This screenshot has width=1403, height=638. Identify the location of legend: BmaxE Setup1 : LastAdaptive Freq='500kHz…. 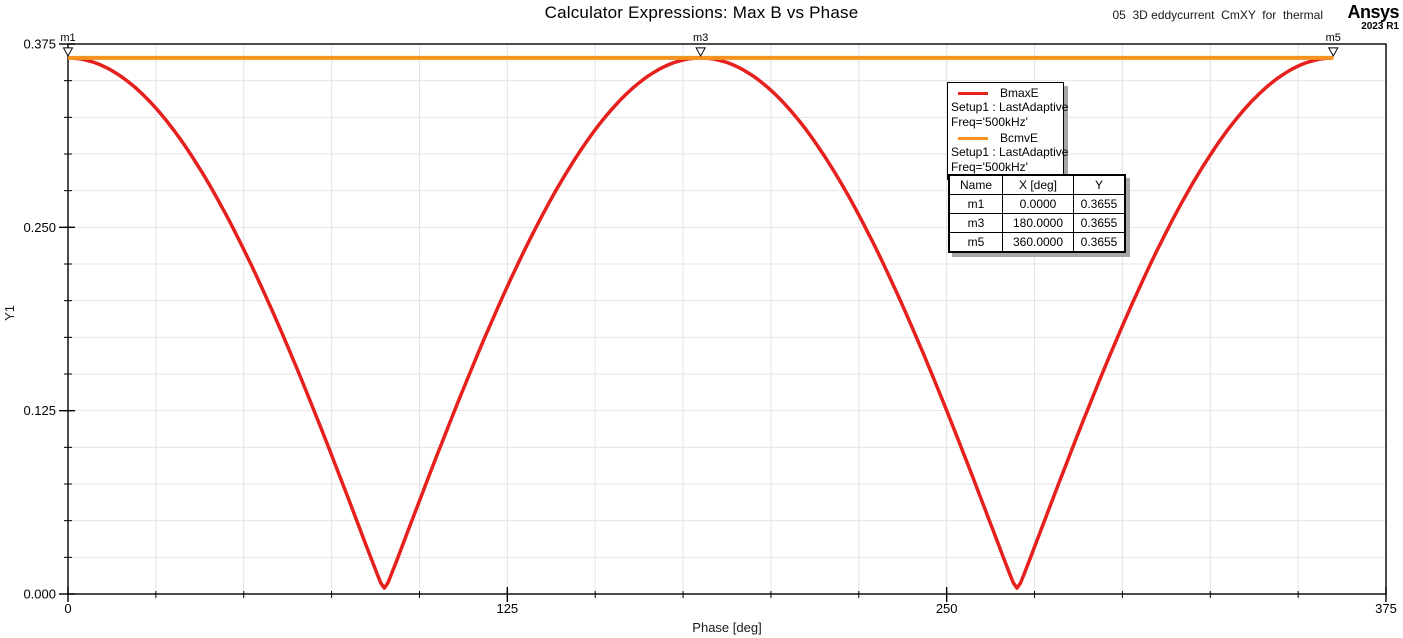
(1008, 131).